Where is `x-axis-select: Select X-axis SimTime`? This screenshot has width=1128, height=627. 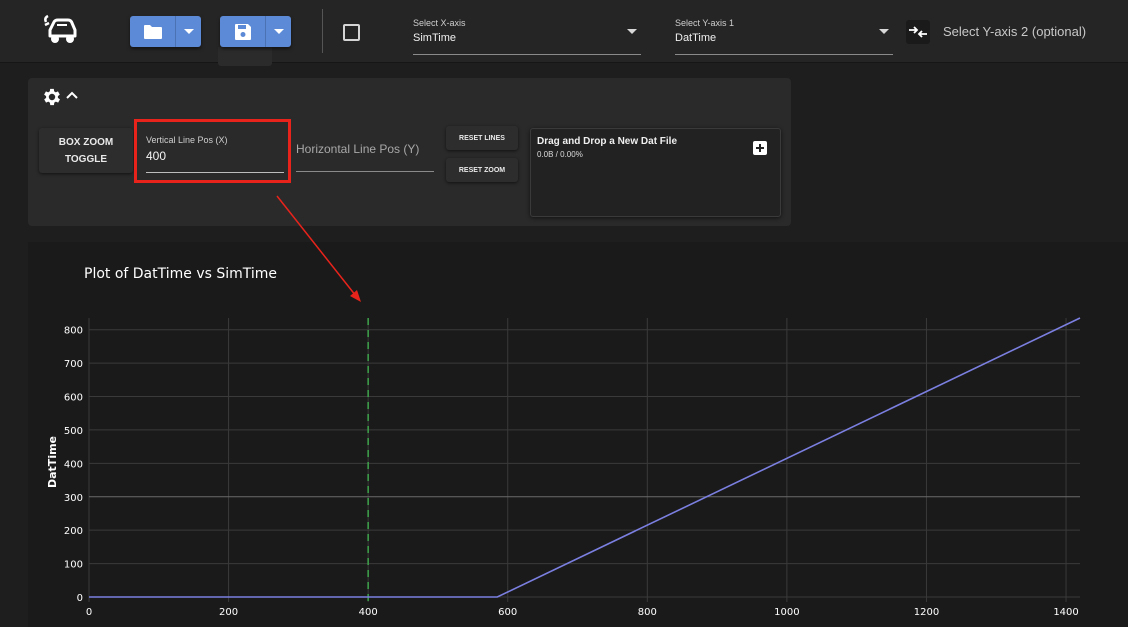 x-axis-select: Select X-axis SimTime is located at coordinates (527, 34).